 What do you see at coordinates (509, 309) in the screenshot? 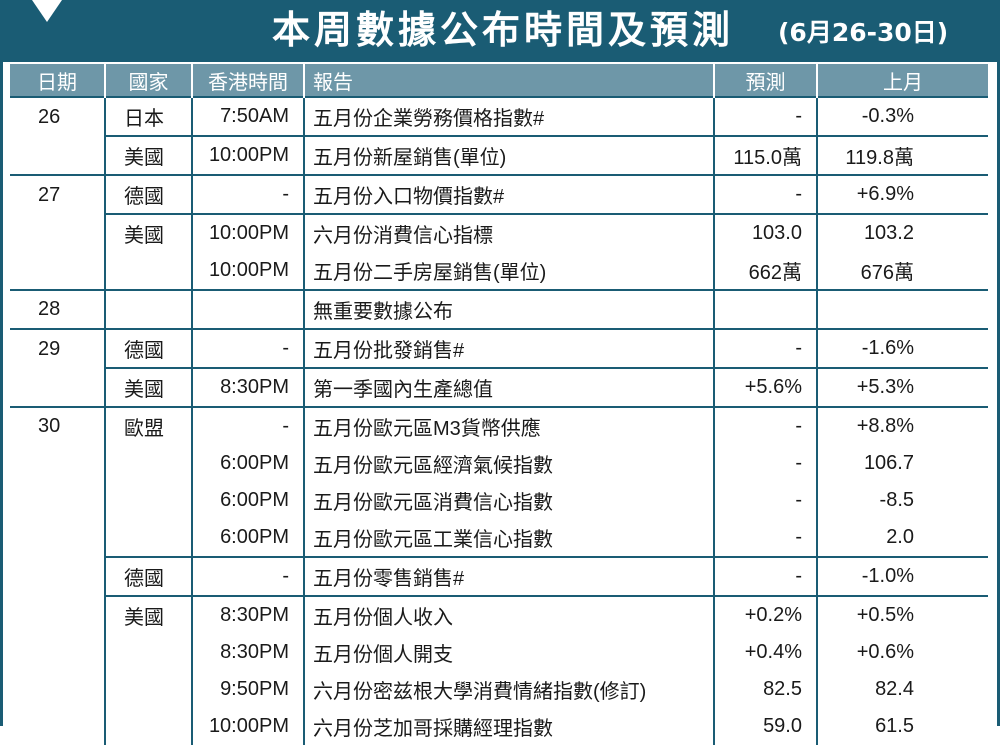
I see `report-cell: 無重要數據公布` at bounding box center [509, 309].